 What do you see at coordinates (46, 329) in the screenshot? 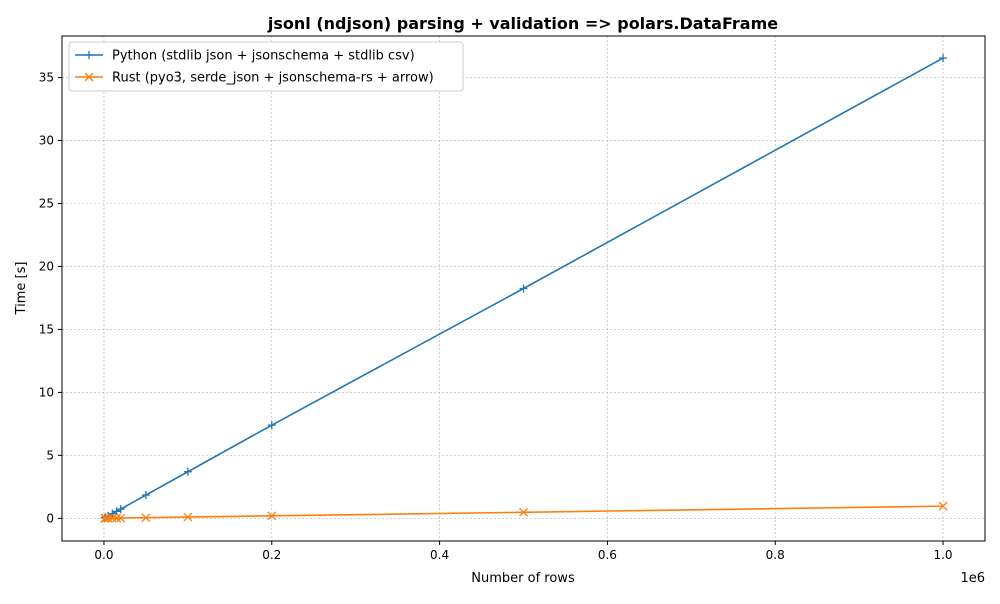
I see `y-tick-label: 15` at bounding box center [46, 329].